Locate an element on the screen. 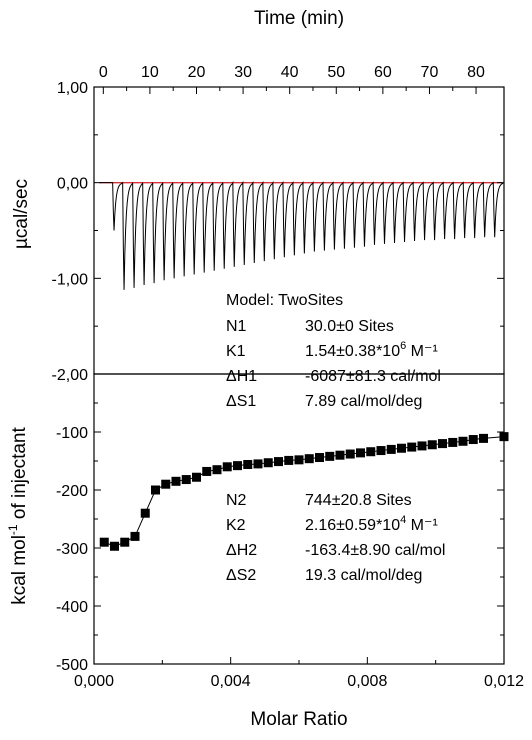  fit-param-value: 1.54±0.38*106 M⁻¹ is located at coordinates (371, 350).